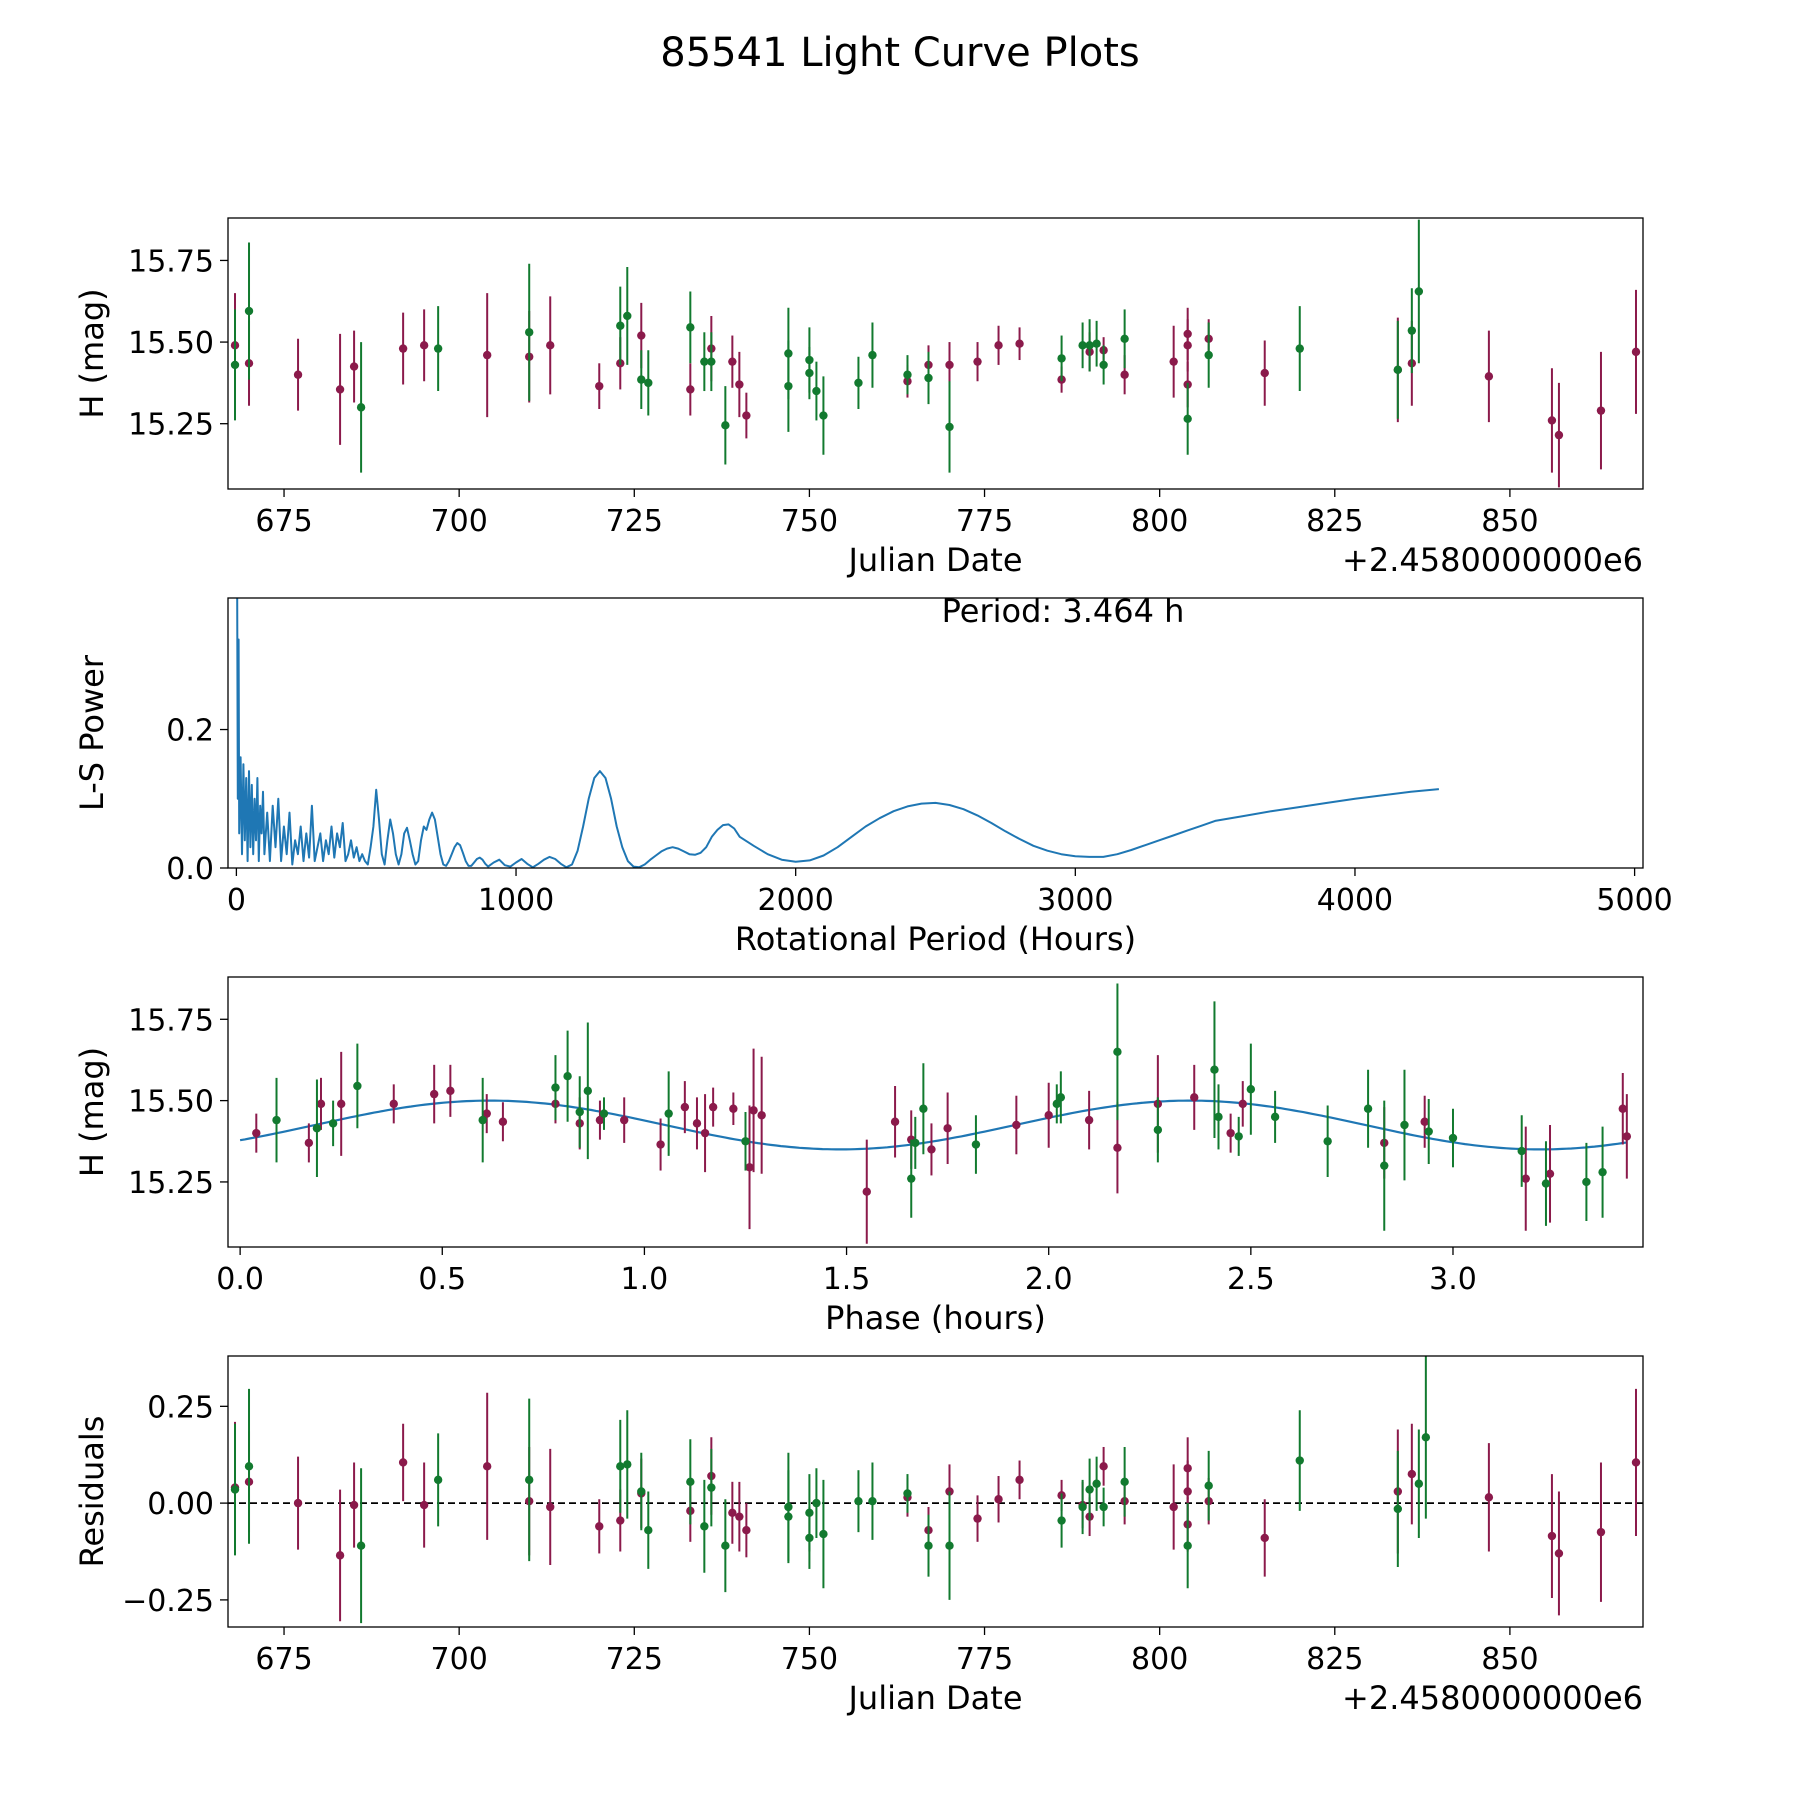  Describe the element at coordinates (1634, 900) in the screenshot. I see `x-tick-label: 5000` at that location.